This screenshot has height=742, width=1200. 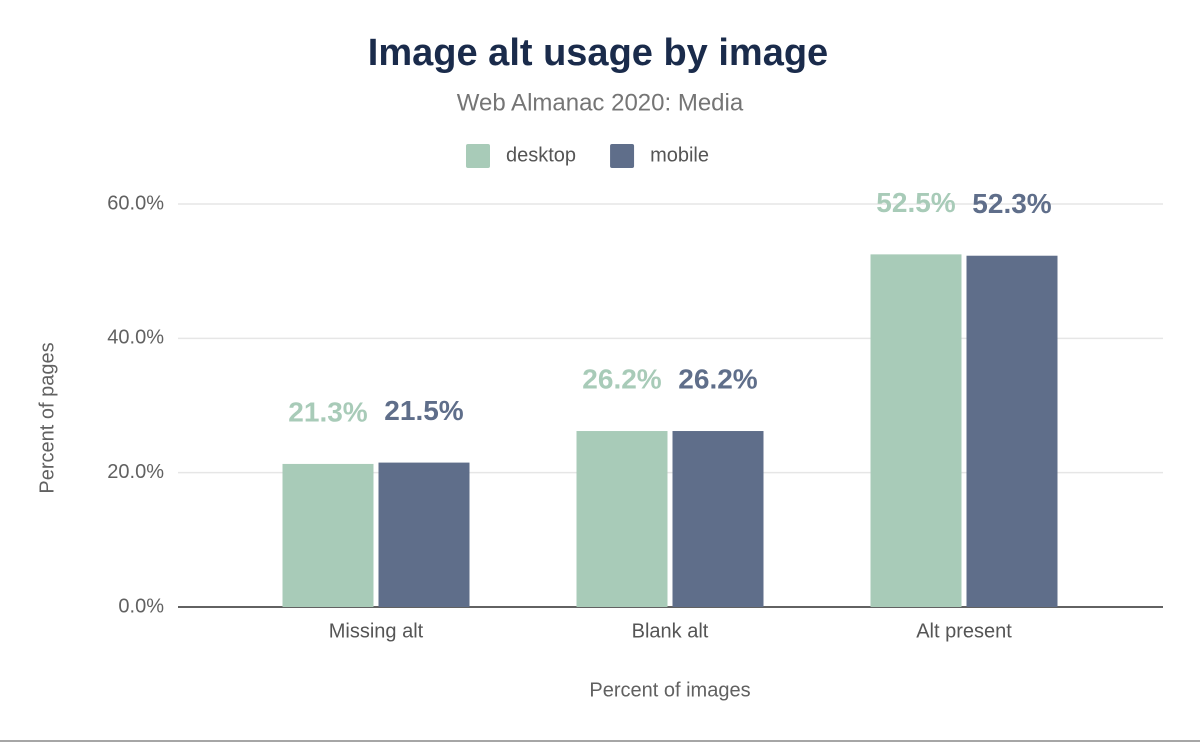 I want to click on x-axis-label: Percent of images, so click(x=669, y=690).